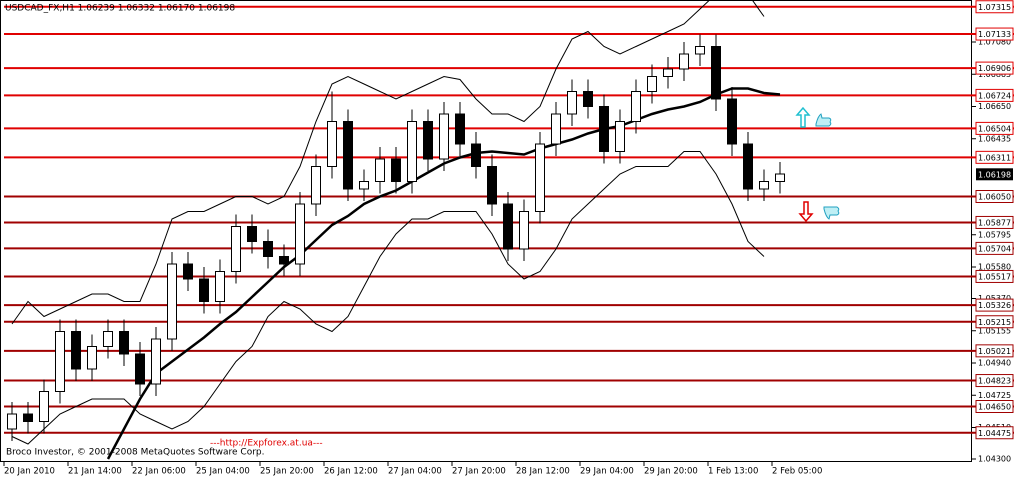  I want to click on level-label: 1.06504, so click(994, 128).